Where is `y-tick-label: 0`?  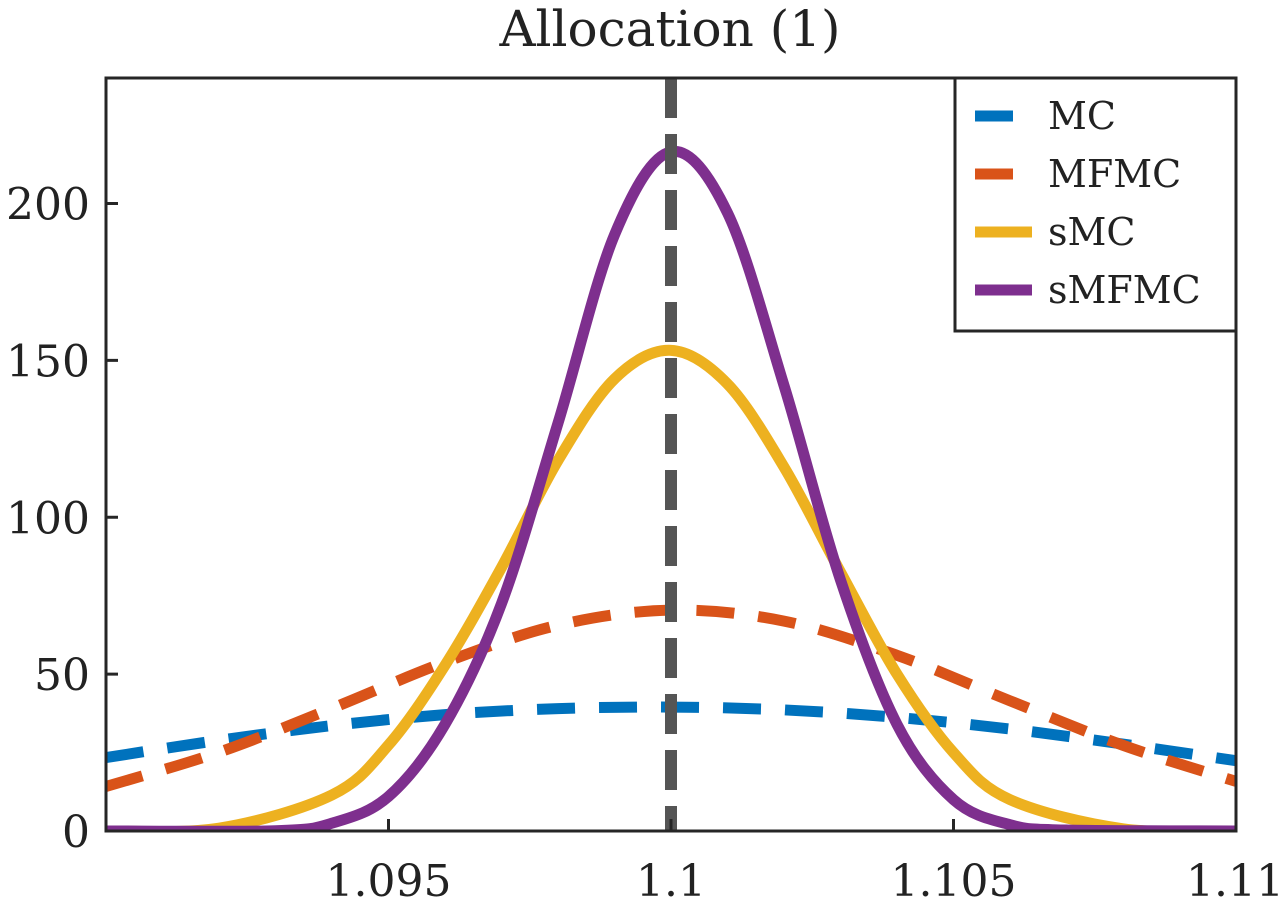 y-tick-label: 0 is located at coordinates (76, 832).